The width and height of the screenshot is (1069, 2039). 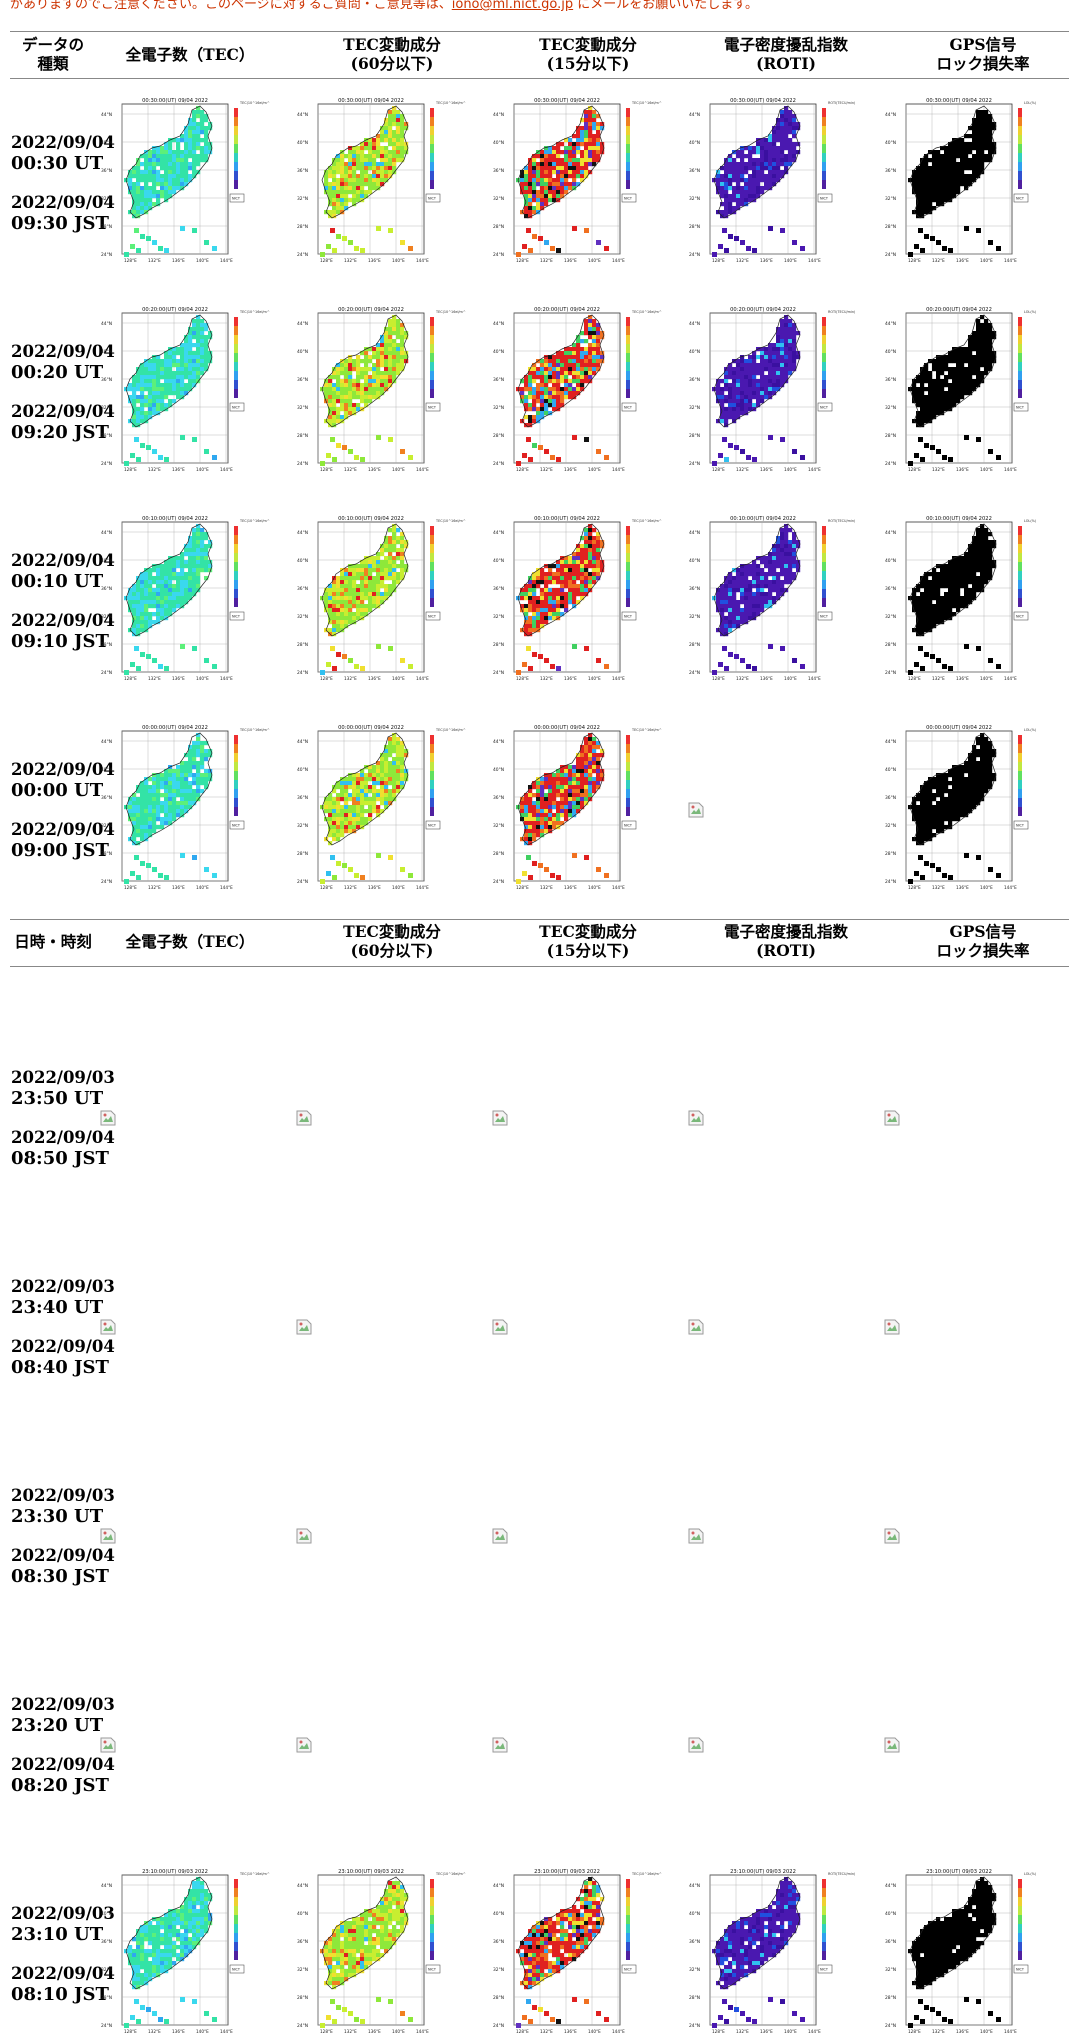 What do you see at coordinates (567, 101) in the screenshot?
I see `map-title: 00:30:00(UT) 09/04 2022` at bounding box center [567, 101].